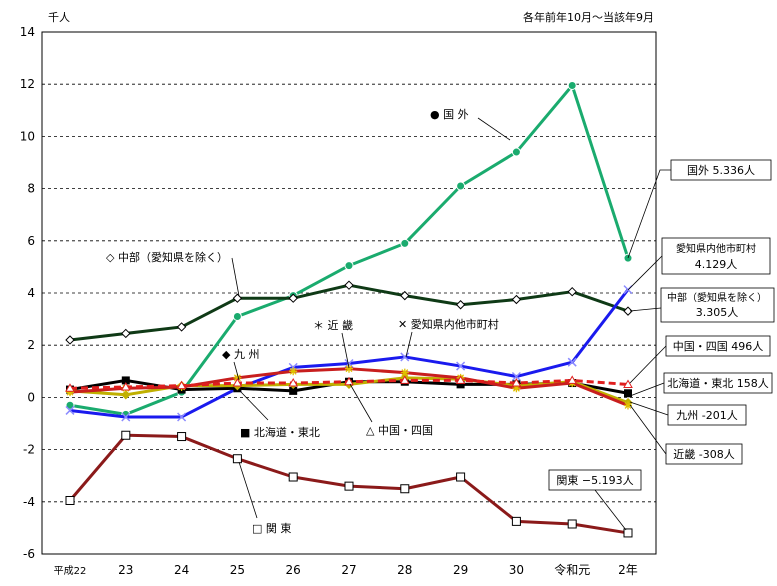 This screenshot has width=777, height=586. What do you see at coordinates (31, 397) in the screenshot?
I see `y-tick-label: 0` at bounding box center [31, 397].